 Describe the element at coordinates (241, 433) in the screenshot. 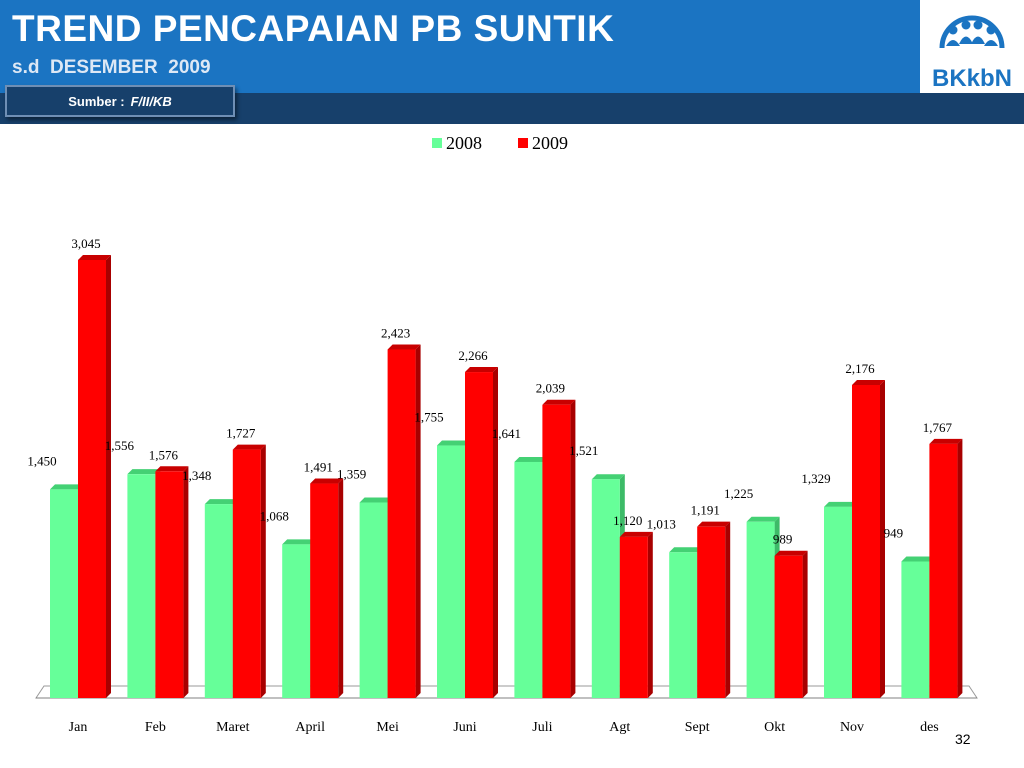

I see `value-label-2009-Maret: 1,727` at that location.